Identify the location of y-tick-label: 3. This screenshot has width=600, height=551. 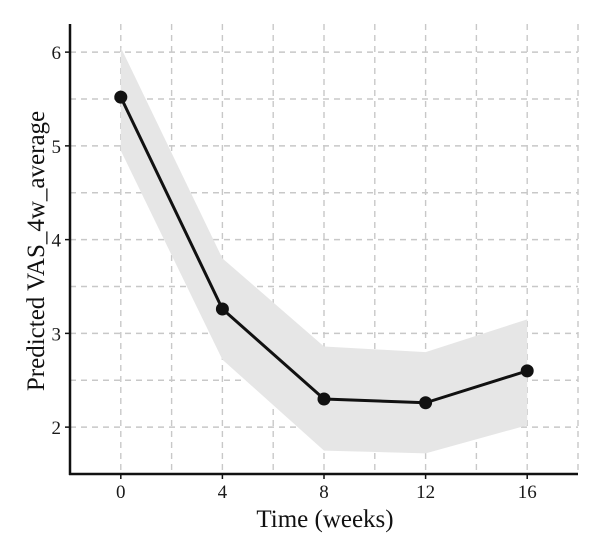
(57, 334).